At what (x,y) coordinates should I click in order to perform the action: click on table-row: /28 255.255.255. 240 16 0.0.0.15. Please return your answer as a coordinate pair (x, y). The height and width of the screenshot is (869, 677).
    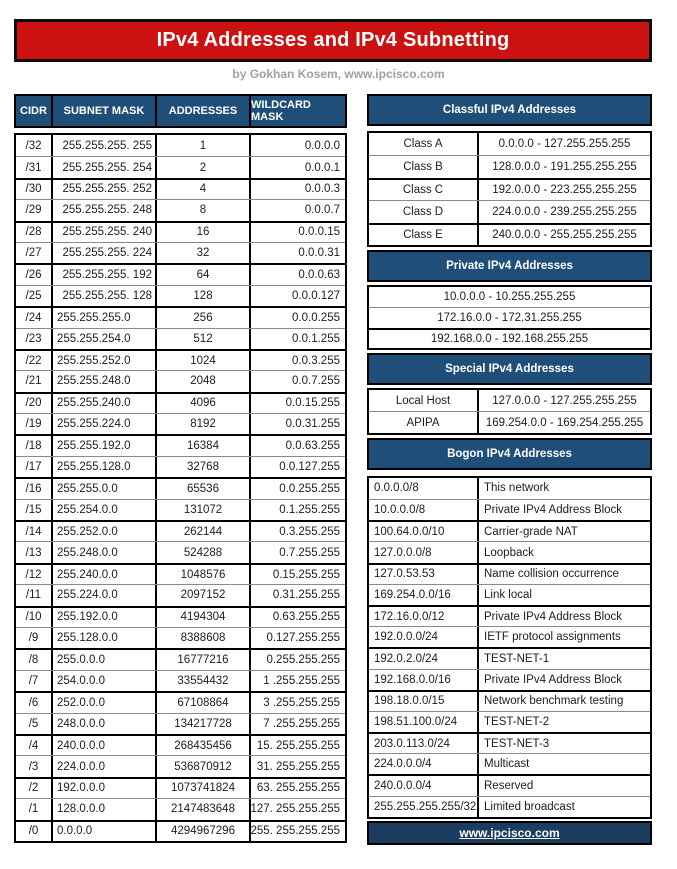
    Looking at the image, I should click on (180, 231).